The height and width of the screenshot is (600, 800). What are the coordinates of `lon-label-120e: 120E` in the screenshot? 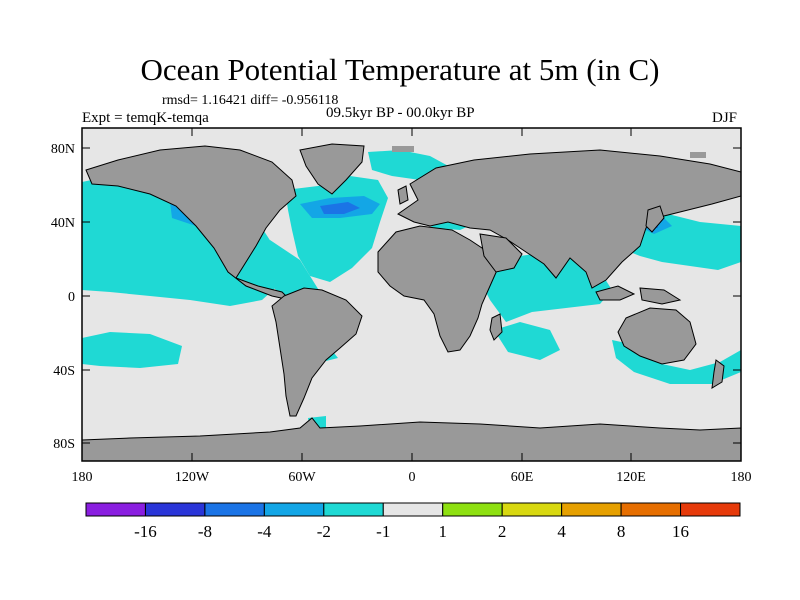 It's located at (631, 477).